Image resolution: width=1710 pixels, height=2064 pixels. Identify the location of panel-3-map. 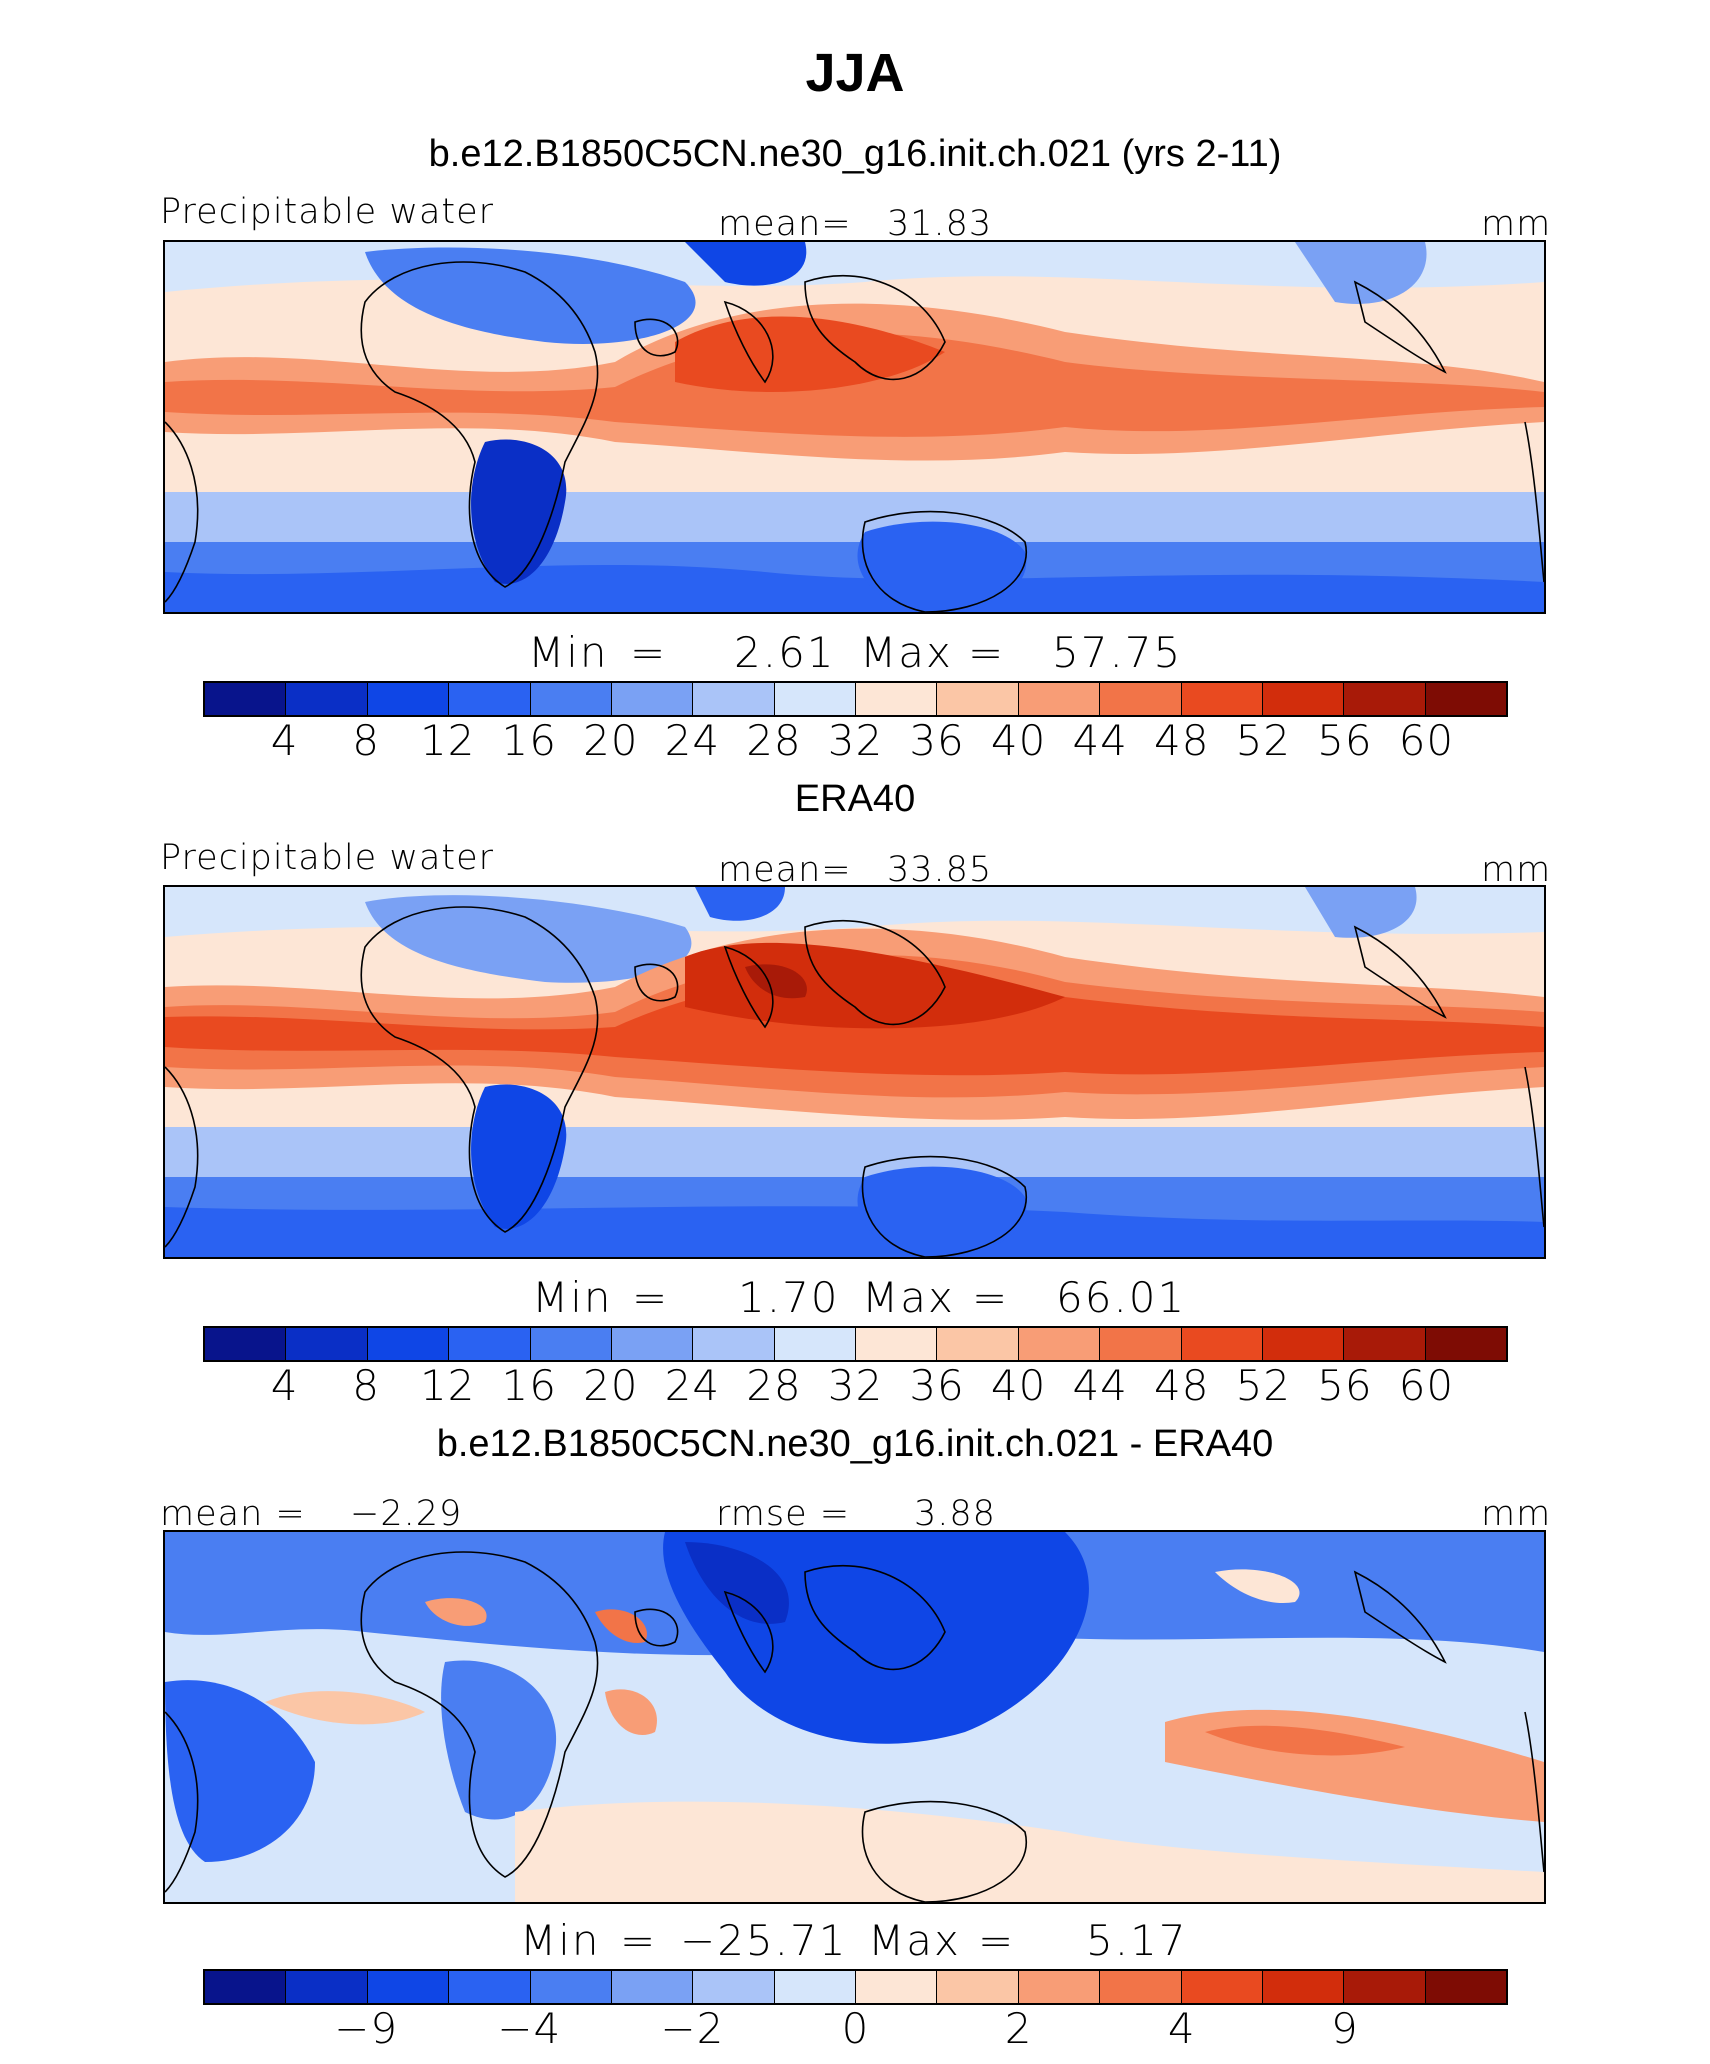
(854, 1717).